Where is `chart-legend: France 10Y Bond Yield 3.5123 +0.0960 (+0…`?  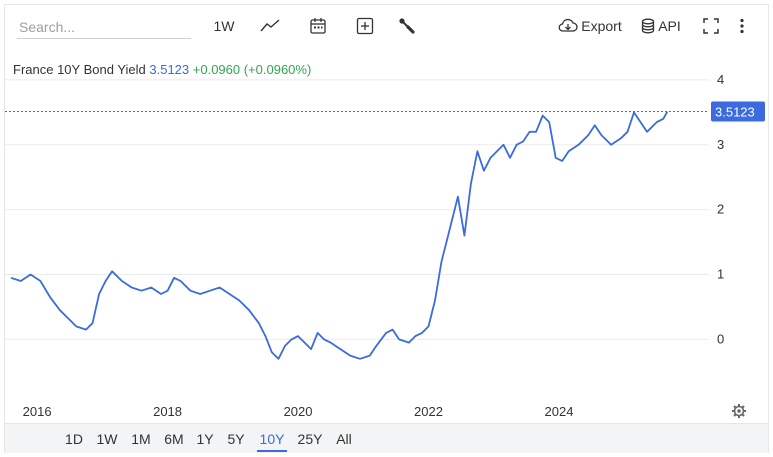
chart-legend: France 10Y Bond Yield 3.5123 +0.0960 (+0… is located at coordinates (162, 69).